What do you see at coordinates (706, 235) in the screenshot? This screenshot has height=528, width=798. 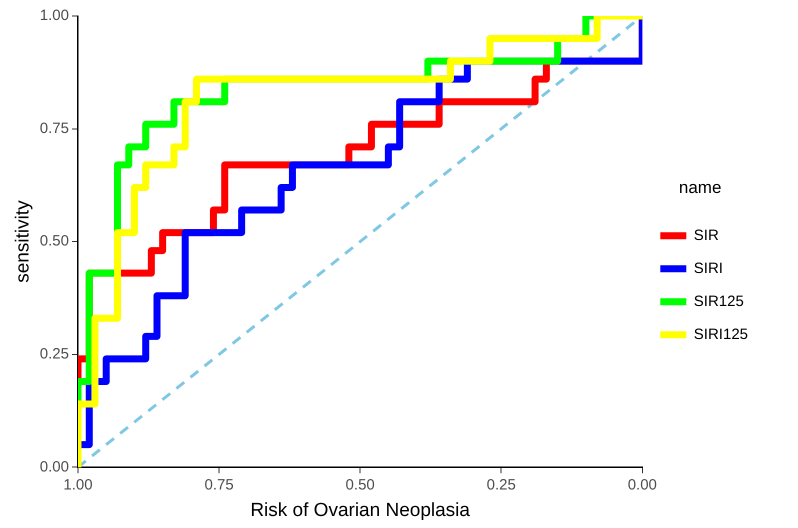 I see `legend-label: SIR` at bounding box center [706, 235].